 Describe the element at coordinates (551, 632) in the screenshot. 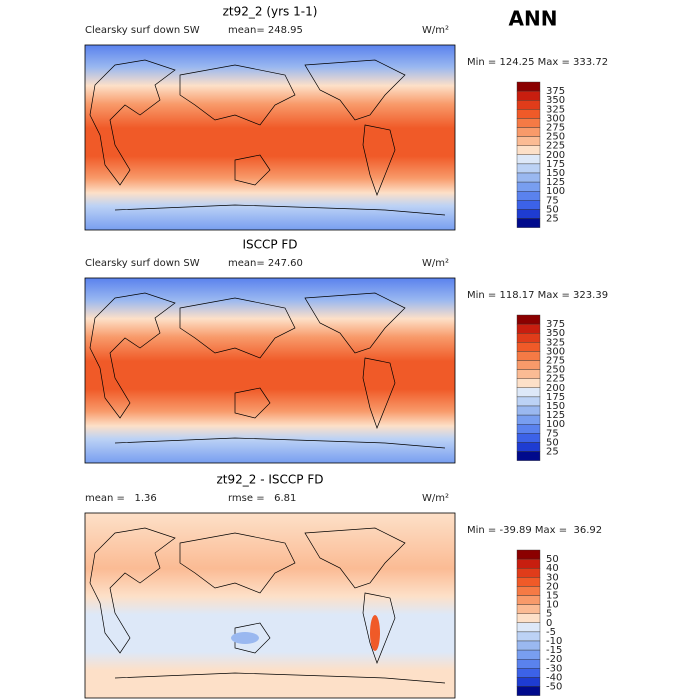

I see `colorbar-label: -5` at that location.